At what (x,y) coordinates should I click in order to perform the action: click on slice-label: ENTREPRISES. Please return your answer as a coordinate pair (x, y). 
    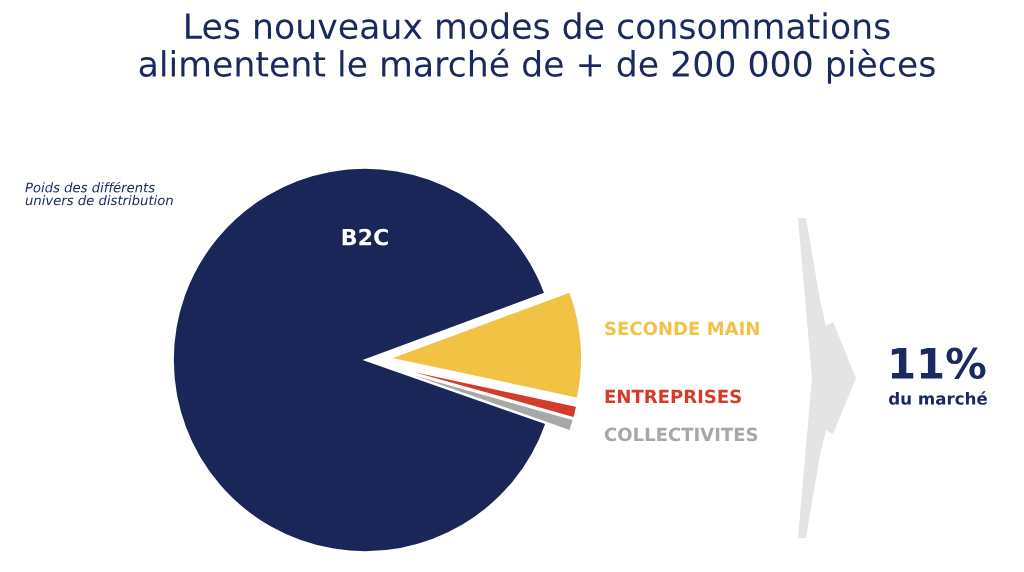
    Looking at the image, I should click on (673, 396).